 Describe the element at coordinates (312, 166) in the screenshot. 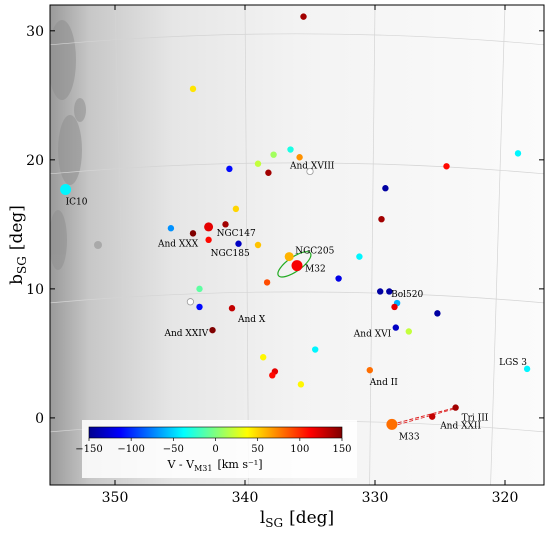

I see `point-label: And XVIII` at that location.